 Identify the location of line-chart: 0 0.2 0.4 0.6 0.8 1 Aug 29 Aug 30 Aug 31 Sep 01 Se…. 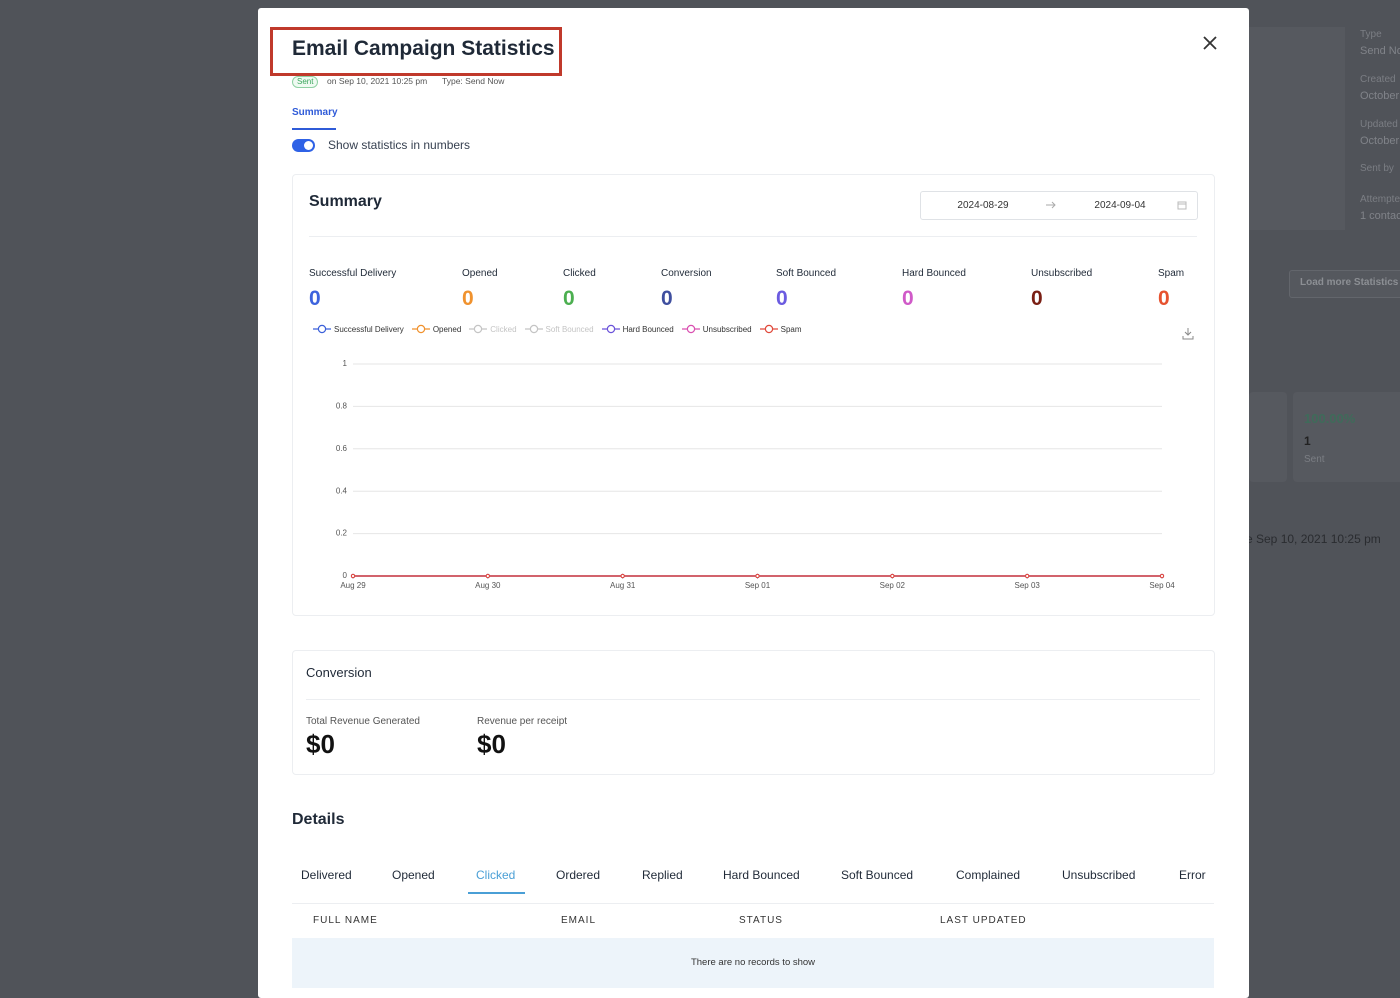
(755, 474).